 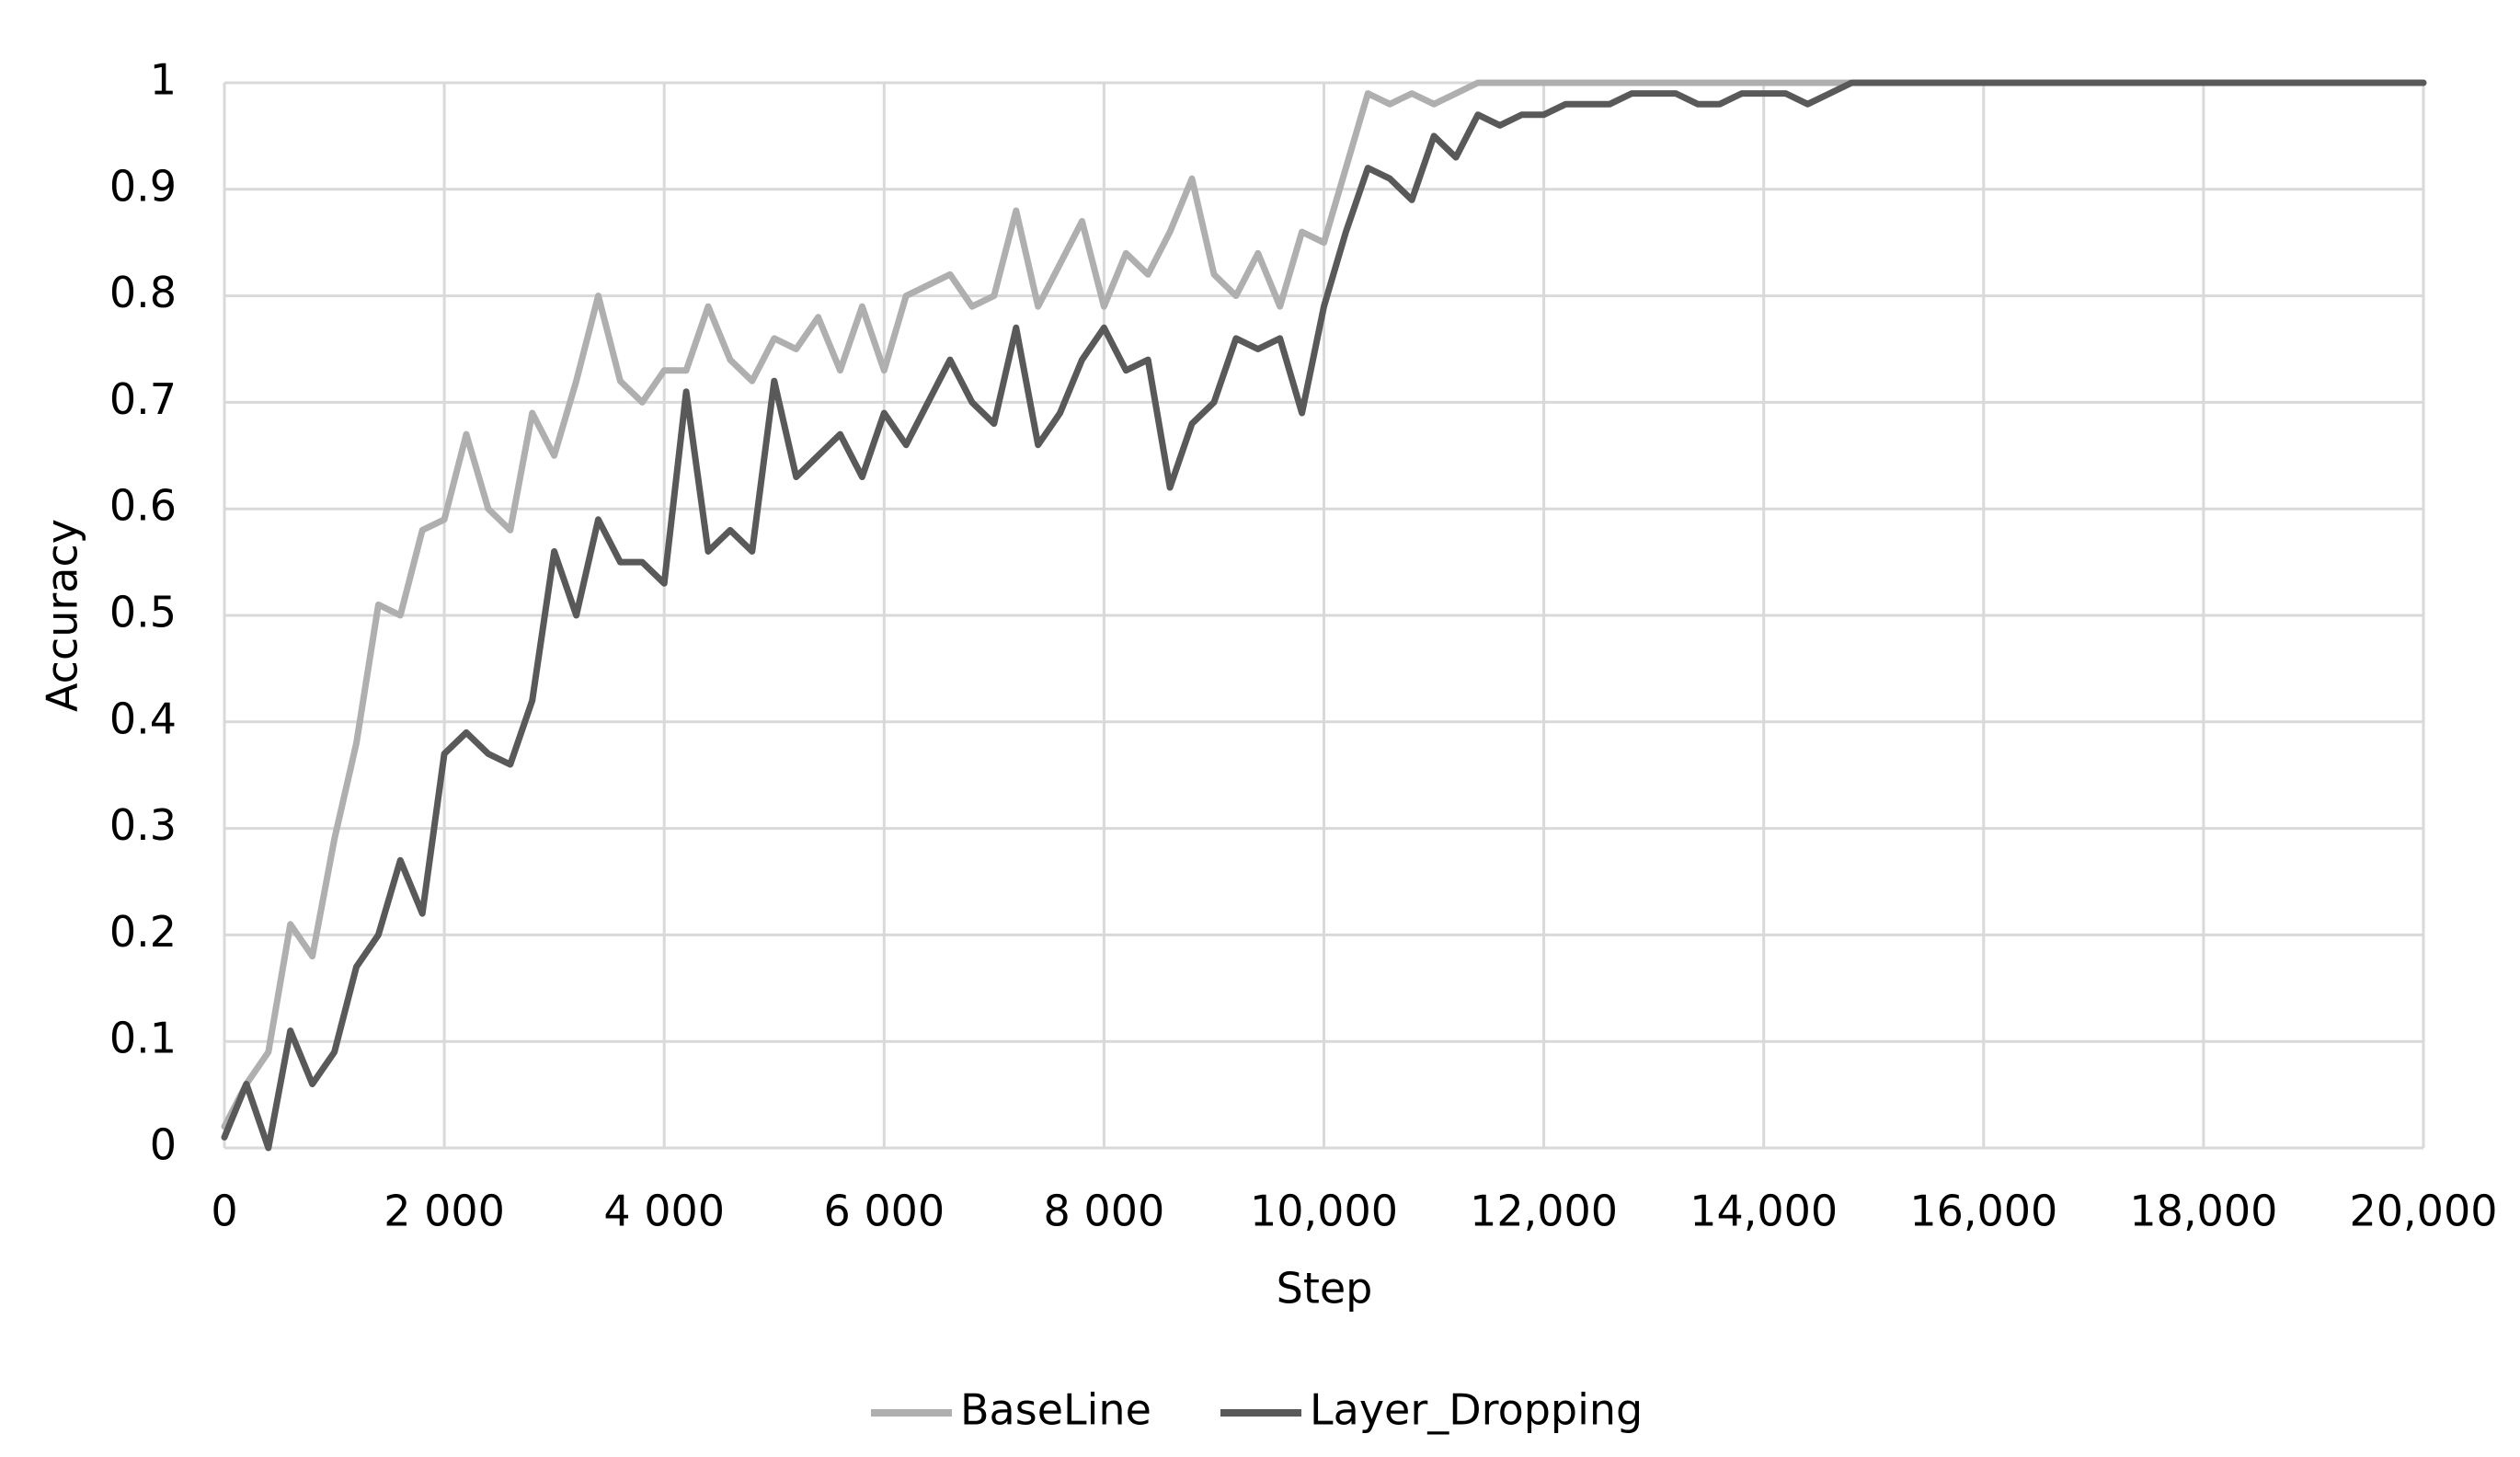 What do you see at coordinates (1764, 1212) in the screenshot?
I see `x-tick-label: 14,000` at bounding box center [1764, 1212].